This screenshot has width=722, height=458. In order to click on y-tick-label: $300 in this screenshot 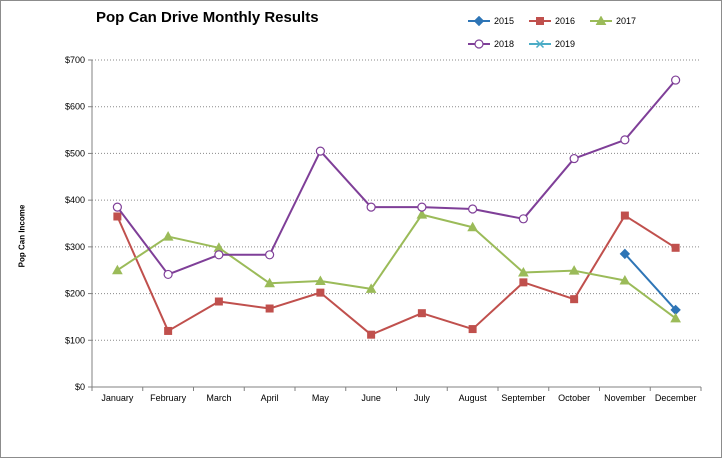, I will do `click(75, 247)`.